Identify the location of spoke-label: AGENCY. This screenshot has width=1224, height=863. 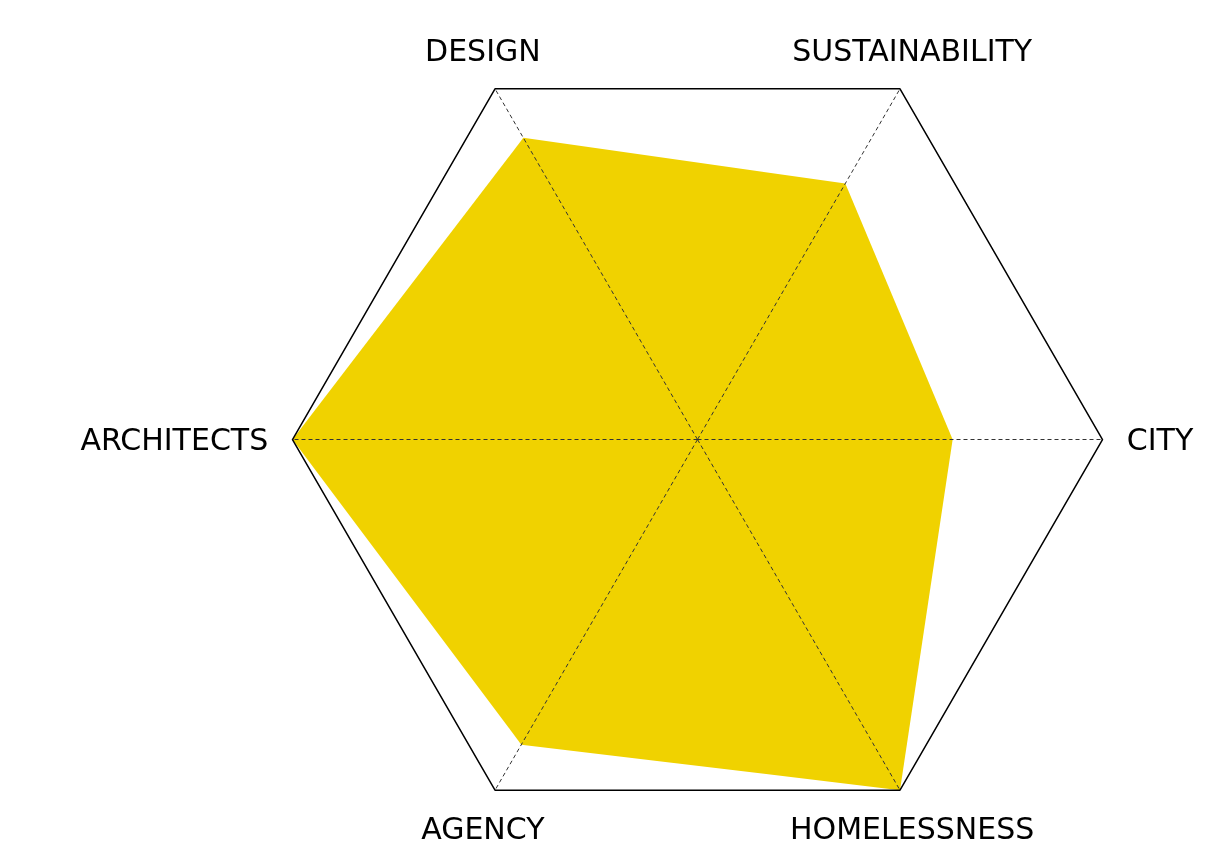
(483, 829).